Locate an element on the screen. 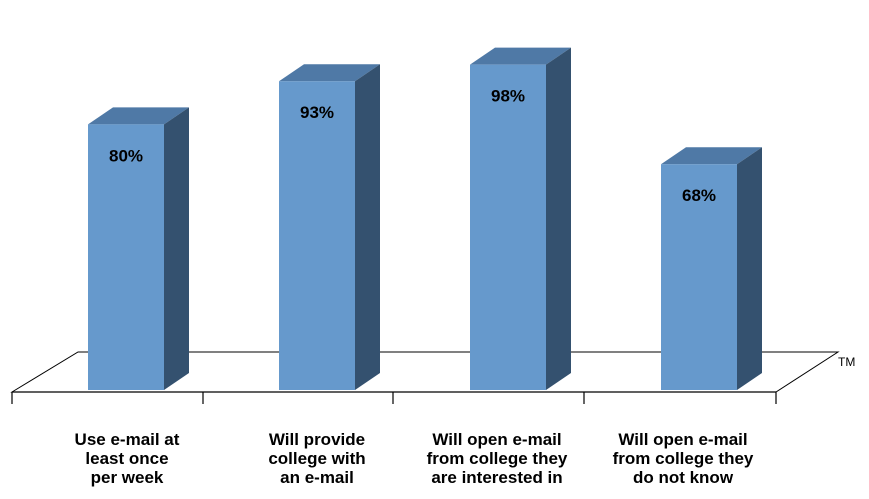 This screenshot has width=869, height=499. trademark-mark: TM is located at coordinates (847, 362).